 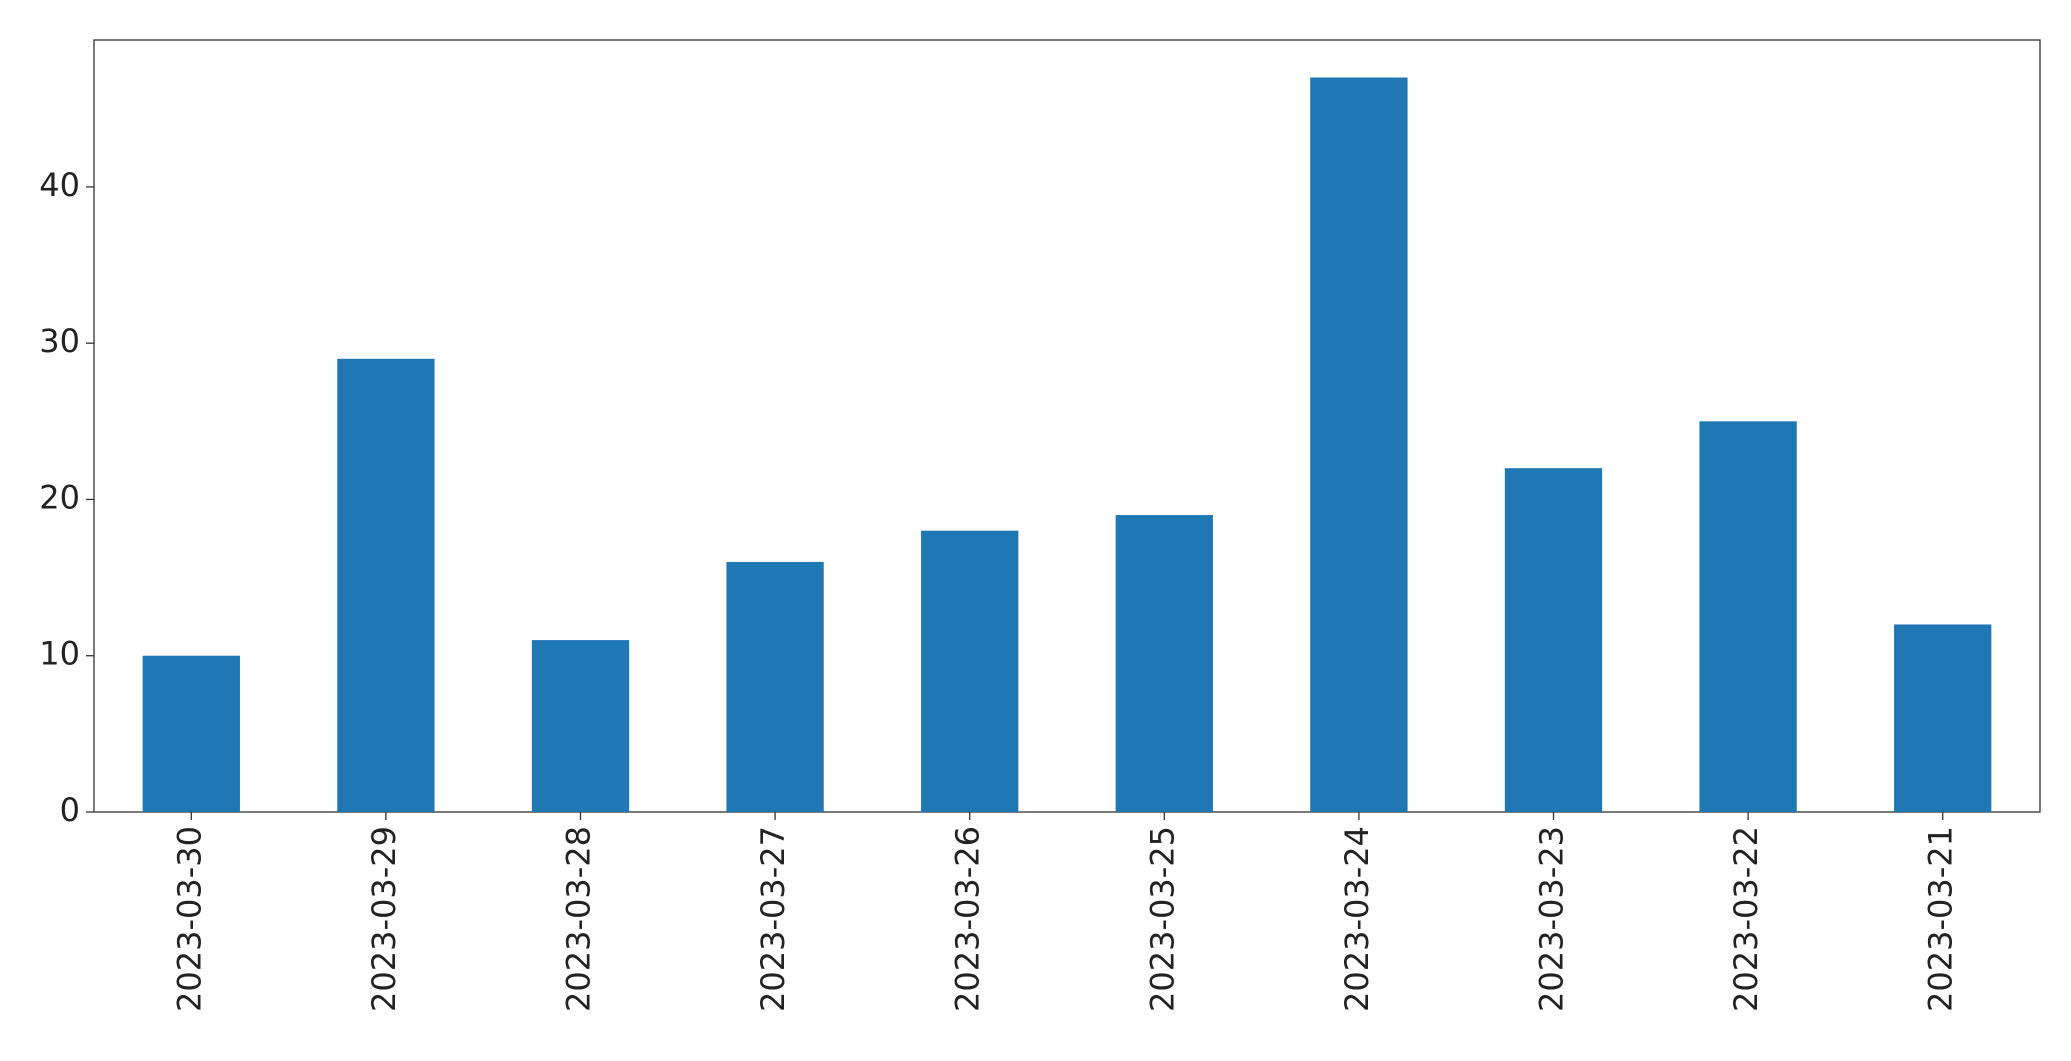 What do you see at coordinates (773, 919) in the screenshot?
I see `x-tick-label: 2023-03-27` at bounding box center [773, 919].